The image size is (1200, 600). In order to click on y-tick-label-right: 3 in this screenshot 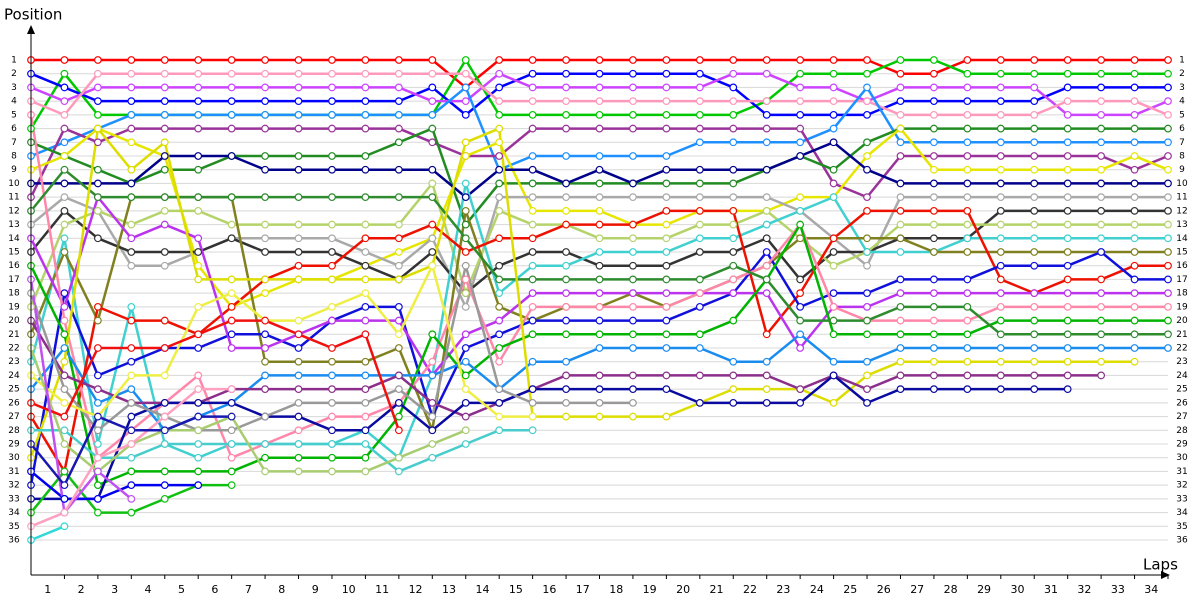, I will do `click(1182, 88)`.